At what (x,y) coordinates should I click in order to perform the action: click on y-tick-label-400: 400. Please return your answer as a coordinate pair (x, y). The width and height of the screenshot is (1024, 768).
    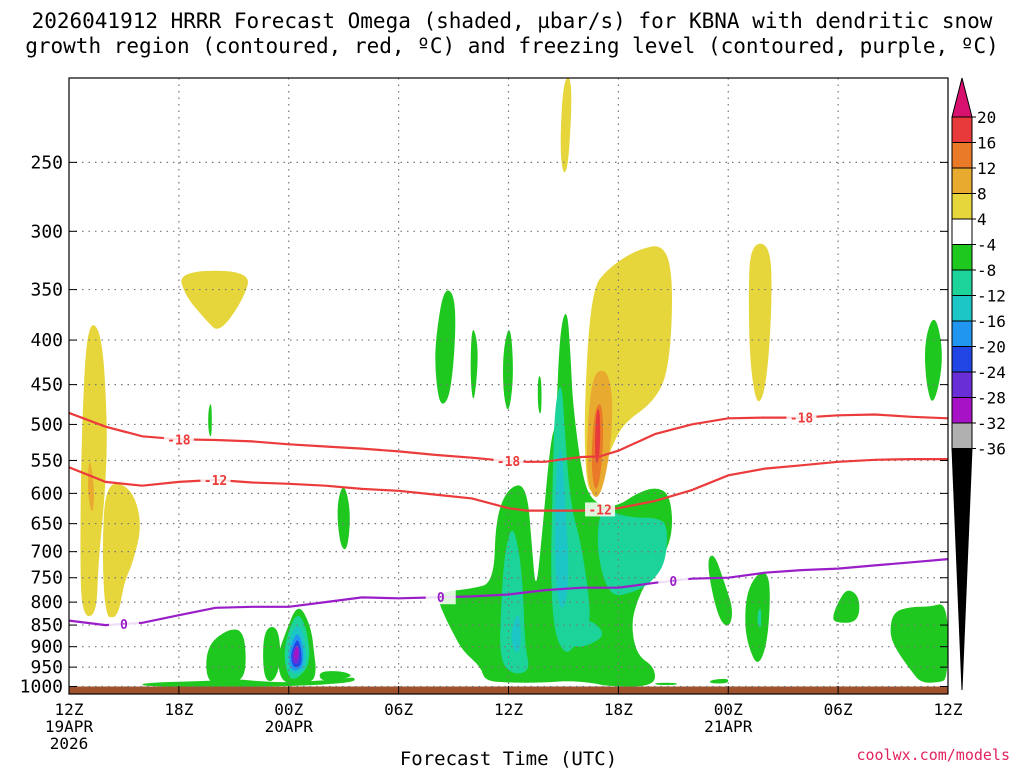
    Looking at the image, I should click on (46, 340).